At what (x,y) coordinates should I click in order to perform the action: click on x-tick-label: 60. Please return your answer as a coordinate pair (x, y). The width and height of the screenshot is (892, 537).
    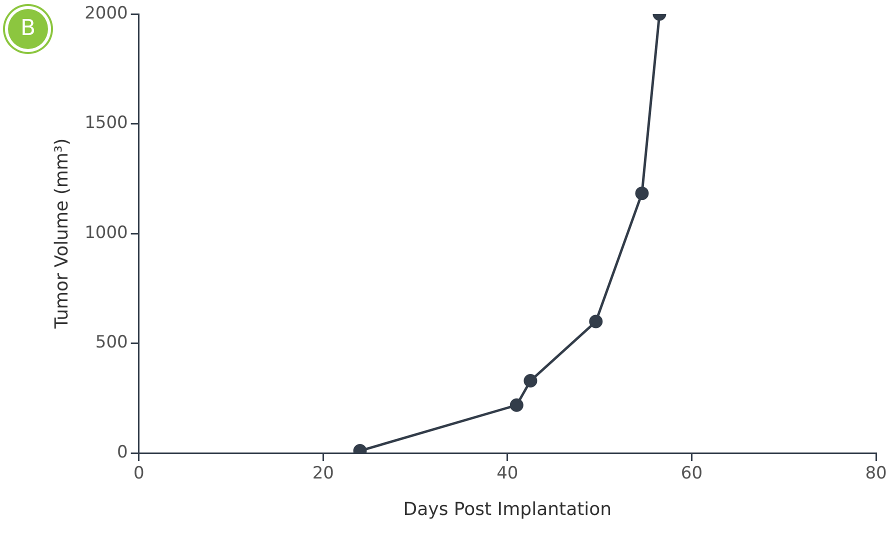
    Looking at the image, I should click on (691, 474).